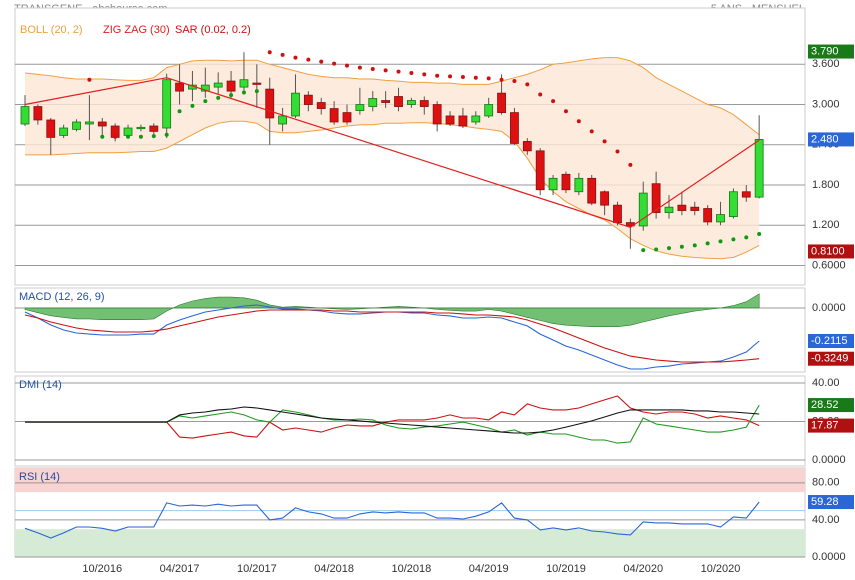 The image size is (855, 580). Describe the element at coordinates (826, 104) in the screenshot. I see `y-tick-label: 3.000` at that location.